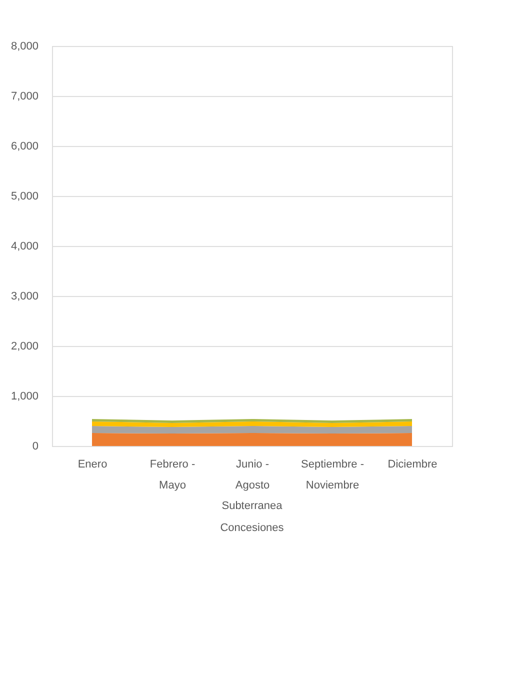 The width and height of the screenshot is (531, 675). What do you see at coordinates (24, 196) in the screenshot?
I see `y-tick-label: 5,000` at bounding box center [24, 196].